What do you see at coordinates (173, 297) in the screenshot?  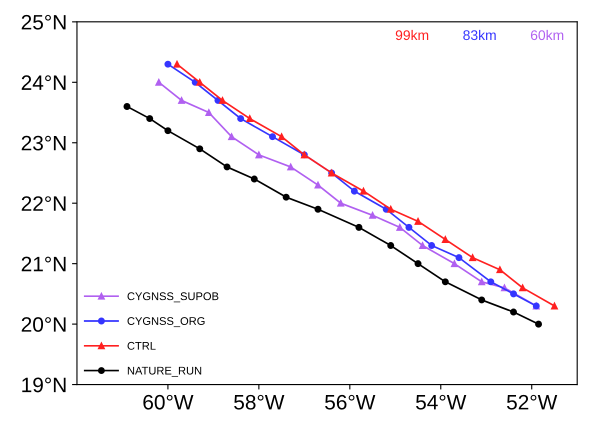 I see `legend-label: CYGNSS_SUPOB` at bounding box center [173, 297].